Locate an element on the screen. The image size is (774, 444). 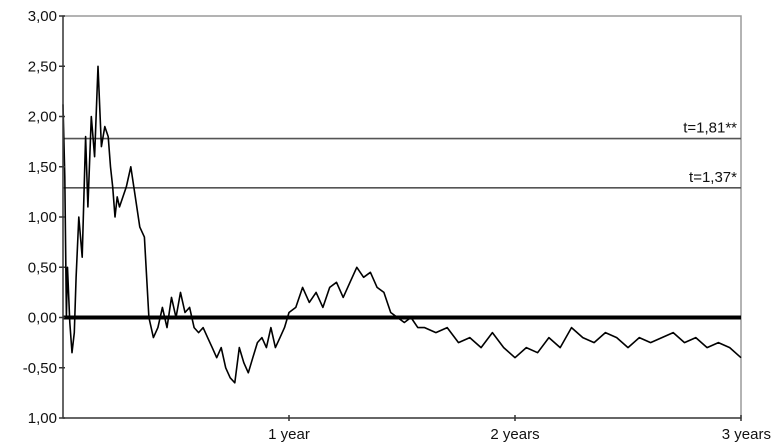
y-axis-ticks: 3,00 2,50 2,00 1,50 1,00 0,50 0,00 -0,50 1,00 is located at coordinates (44, 217).